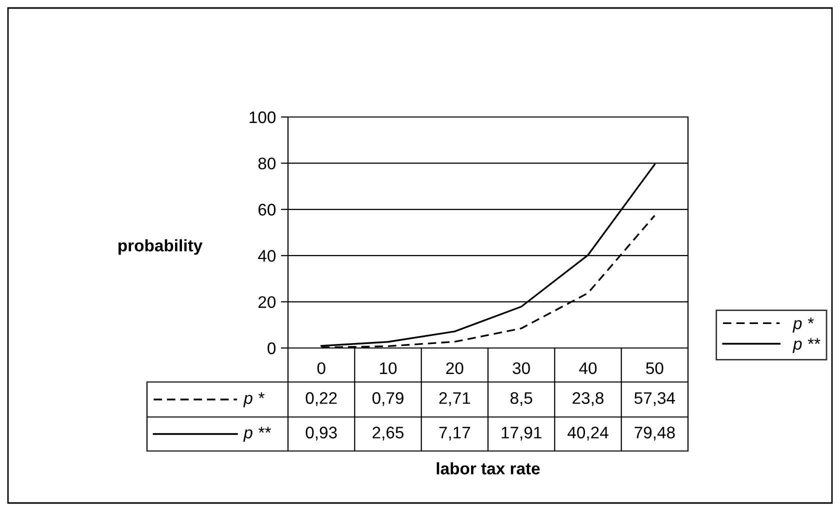 The width and height of the screenshot is (840, 511). I want to click on data-label: 40,24, so click(588, 433).